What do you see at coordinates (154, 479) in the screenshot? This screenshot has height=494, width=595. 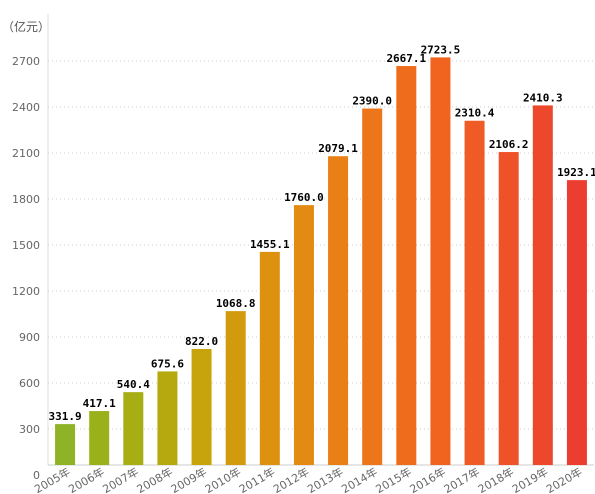 I see `x-tick-label: 2008年` at bounding box center [154, 479].